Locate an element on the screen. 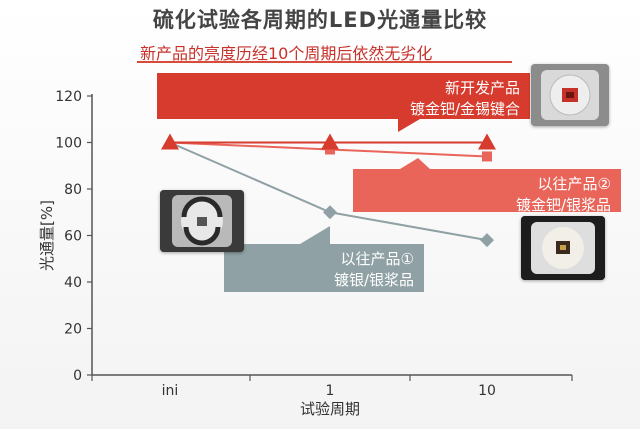  y-tick-label: 0 is located at coordinates (77, 376).